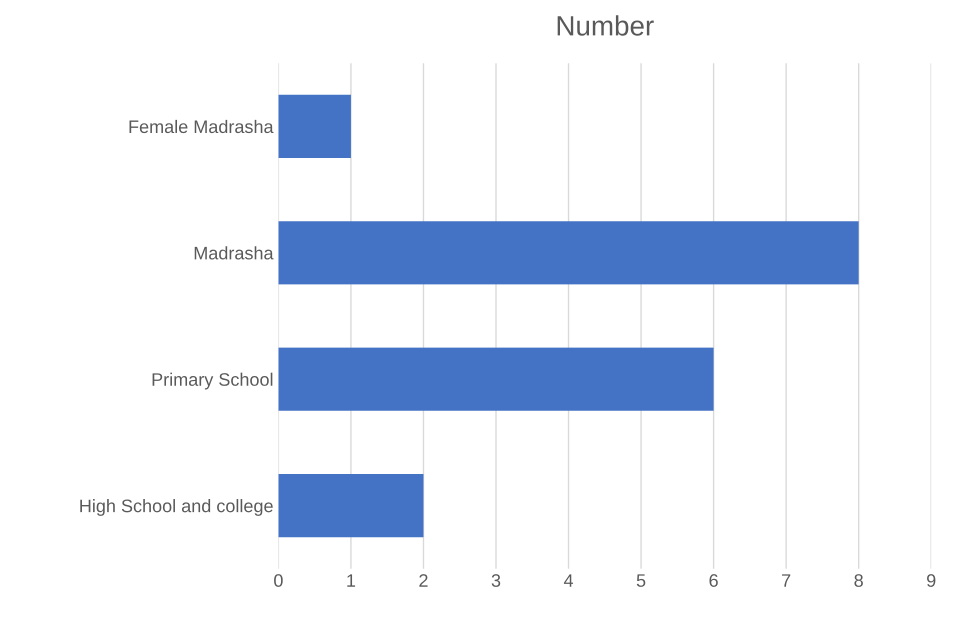 Image resolution: width=960 pixels, height=632 pixels. I want to click on x-tick-label: 9, so click(931, 580).